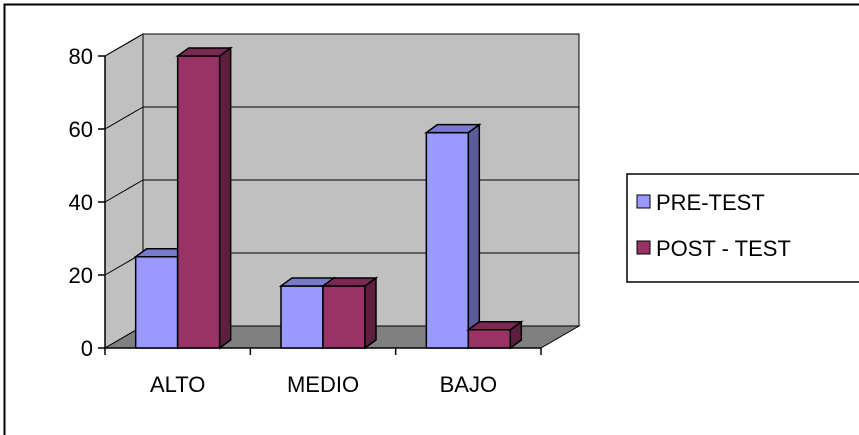 Image resolution: width=859 pixels, height=435 pixels. I want to click on y-tick-labels: 0 20 40 60 80, so click(81, 202).